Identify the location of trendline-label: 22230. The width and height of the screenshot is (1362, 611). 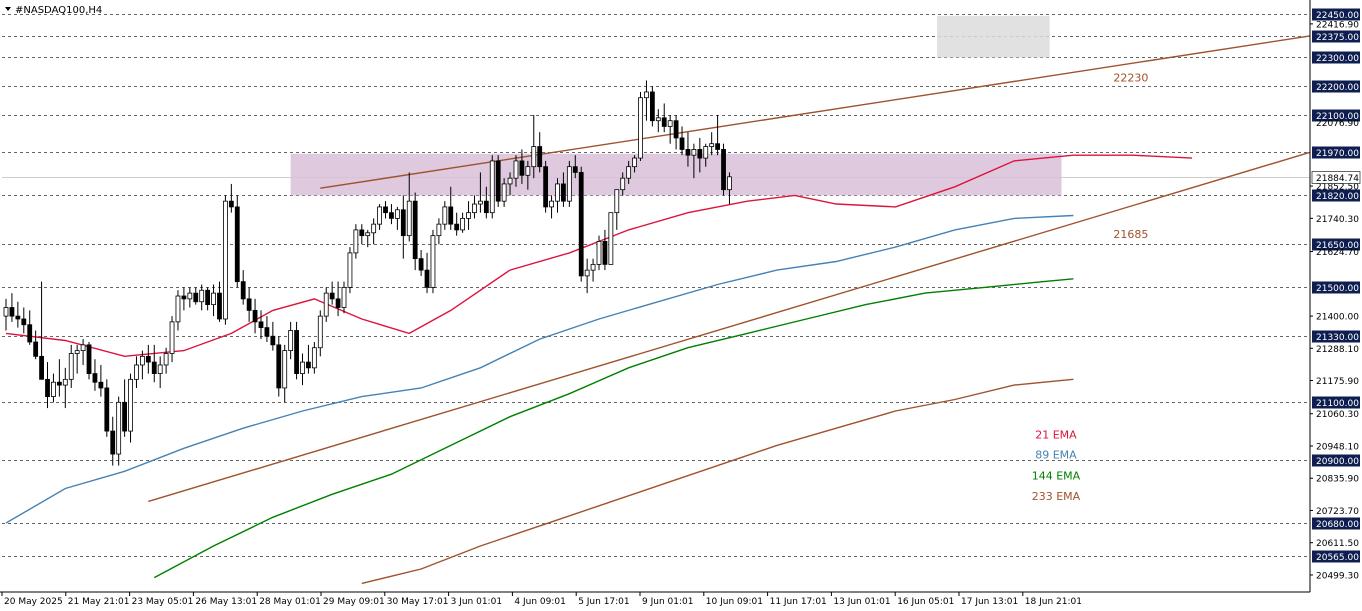
(1130, 78).